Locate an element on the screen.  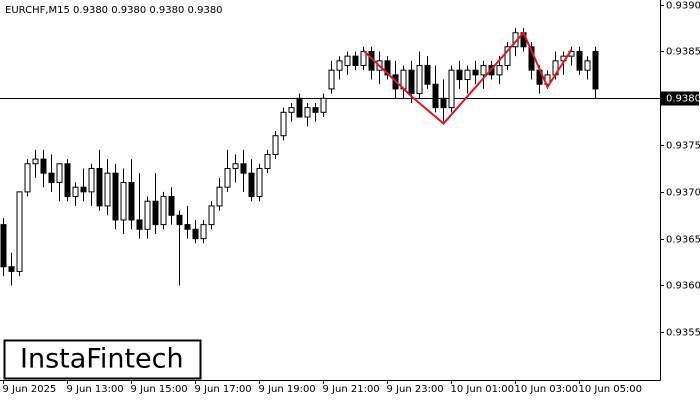
y-tick-label: 0.9370 is located at coordinates (683, 193).